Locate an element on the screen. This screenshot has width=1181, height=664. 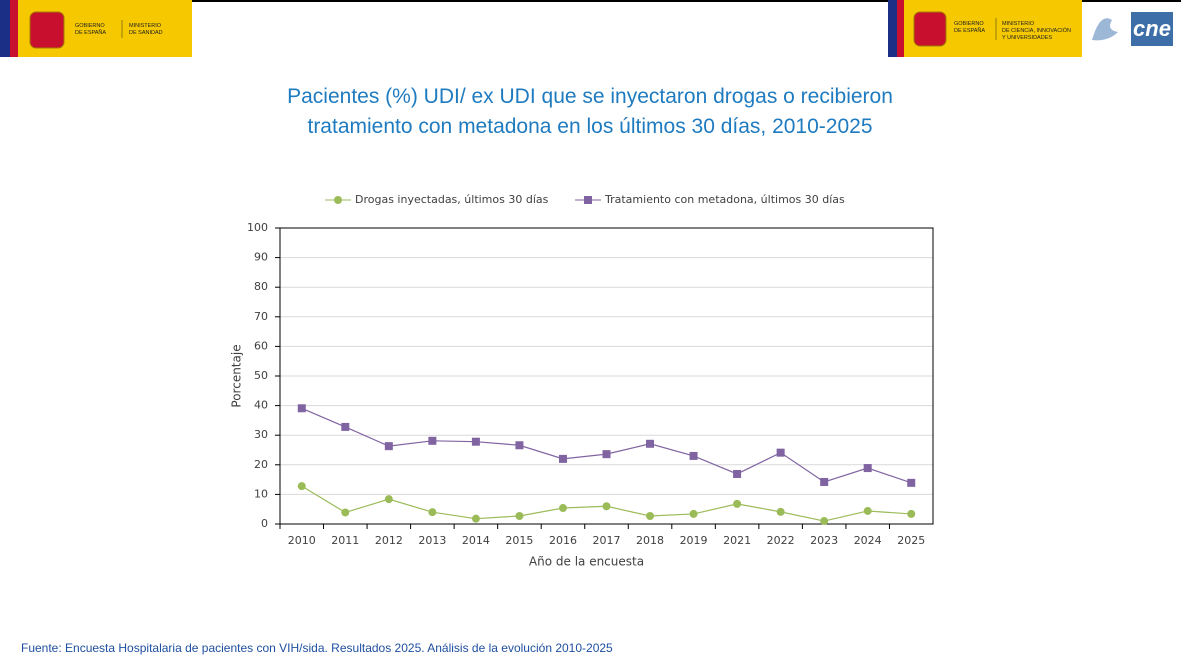
y-tick-label: 10 is located at coordinates (261, 493).